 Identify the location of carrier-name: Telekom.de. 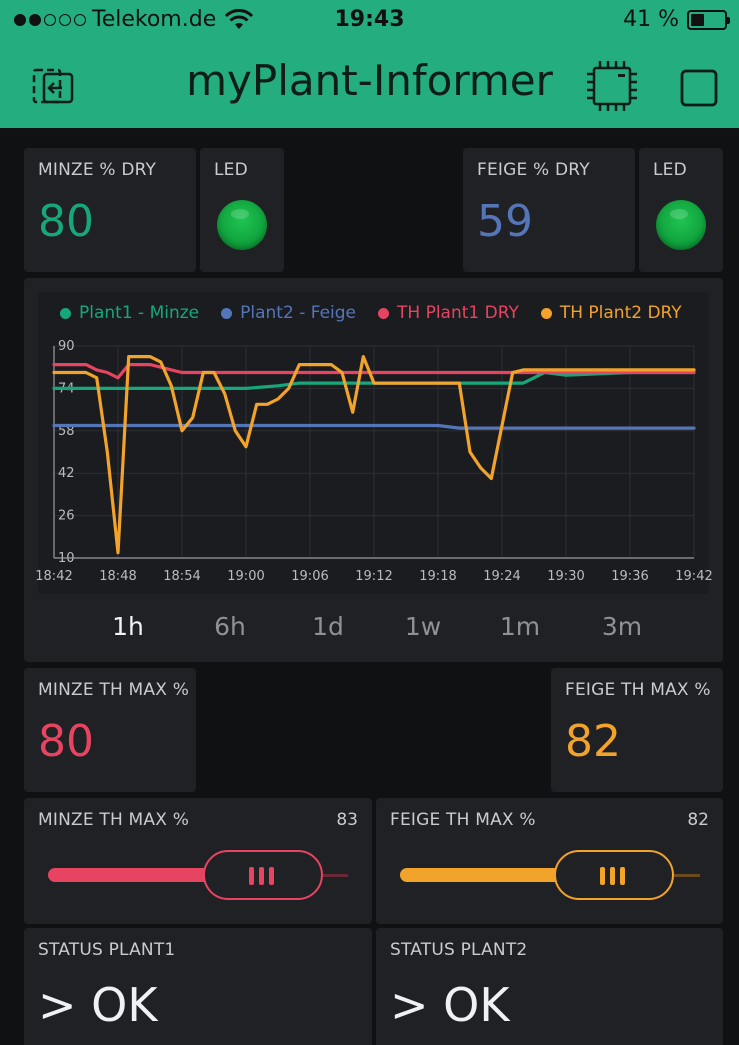
(154, 19).